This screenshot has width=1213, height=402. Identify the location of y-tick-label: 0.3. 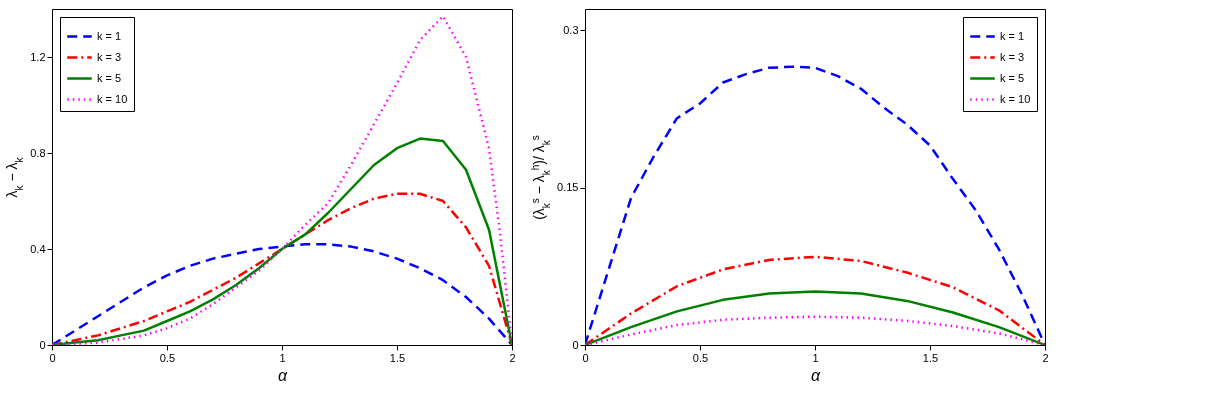
(571, 29).